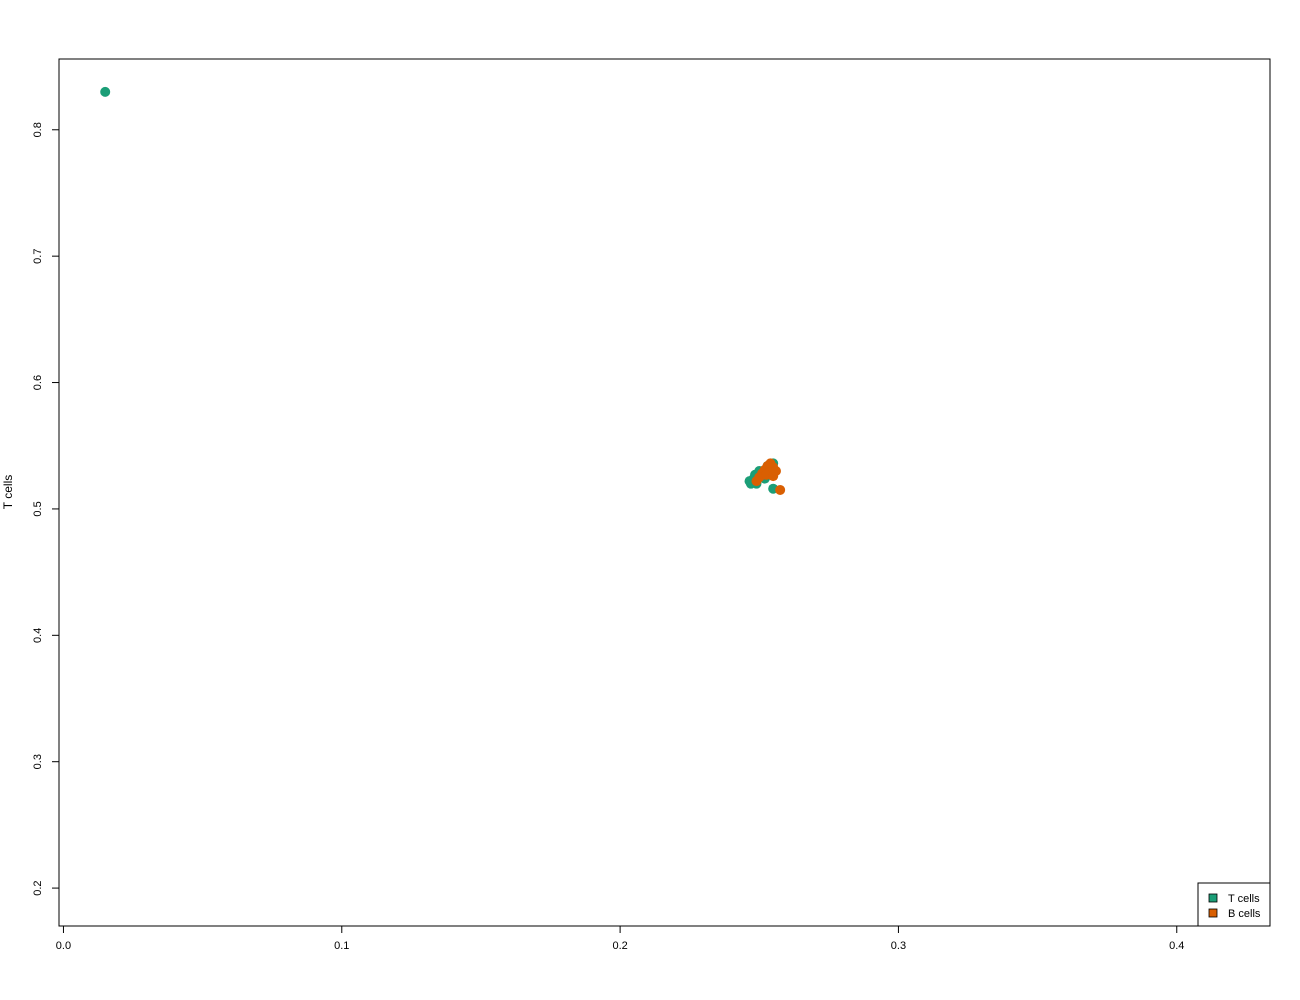 The image size is (1300, 1000). What do you see at coordinates (898, 946) in the screenshot?
I see `x-tick-label: 0.3` at bounding box center [898, 946].